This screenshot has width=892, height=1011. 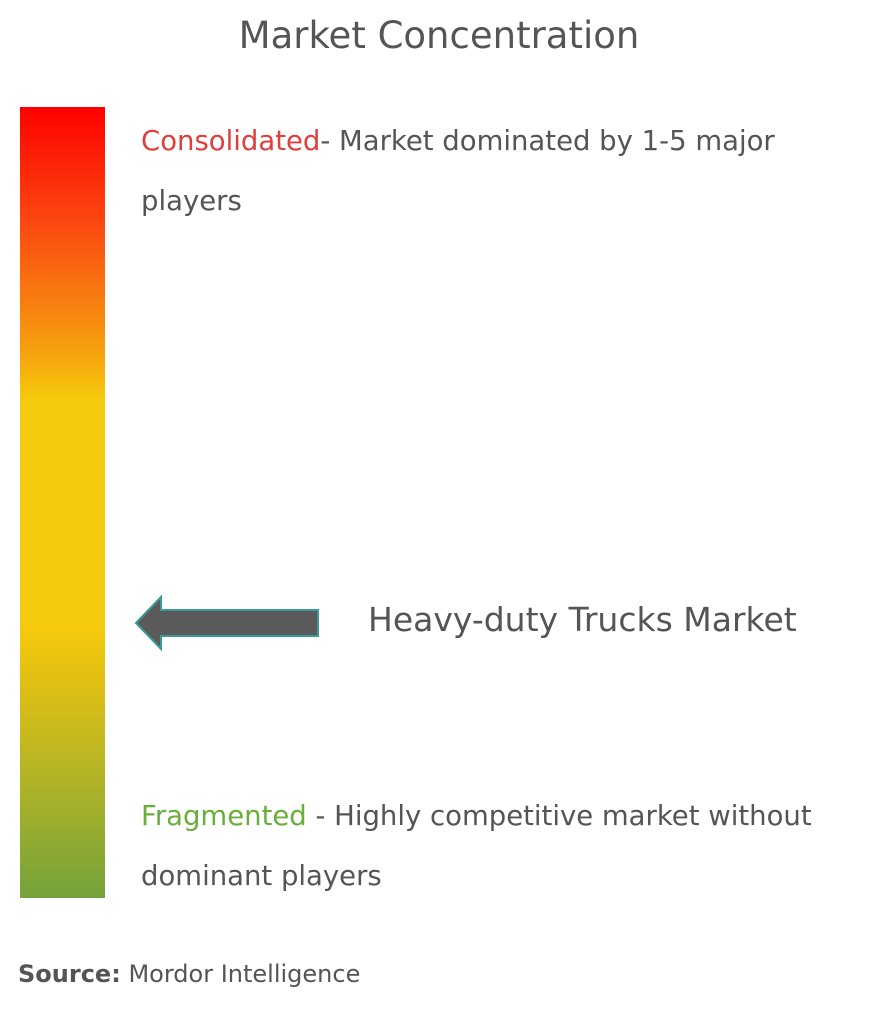 What do you see at coordinates (226, 623) in the screenshot?
I see `left-arrow-icon` at bounding box center [226, 623].